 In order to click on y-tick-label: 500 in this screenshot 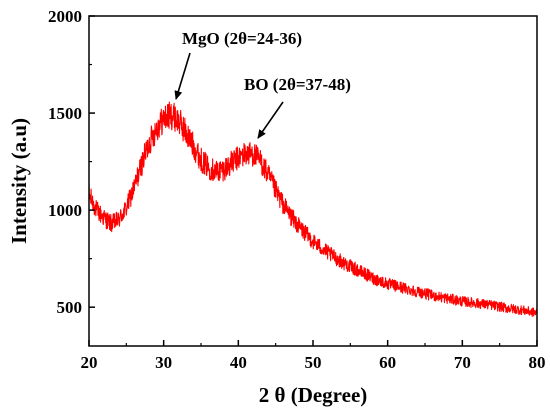, I will do `click(70, 307)`.